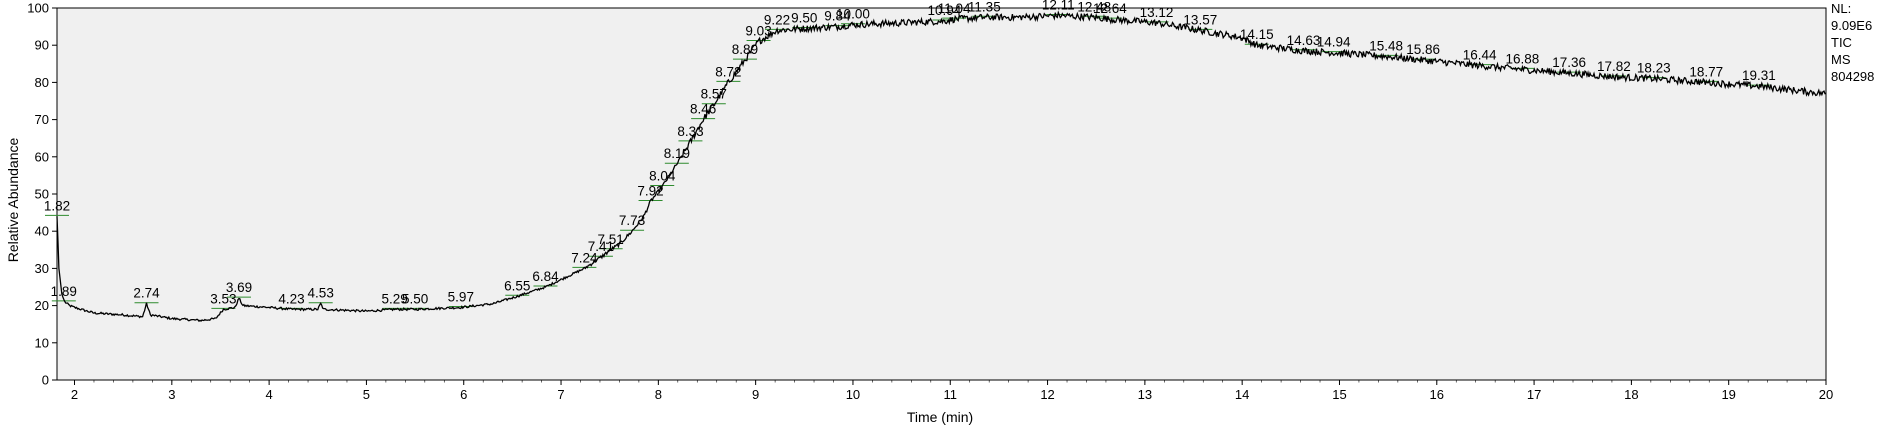 The width and height of the screenshot is (1878, 427). I want to click on y-tick-label: 10, so click(42, 342).